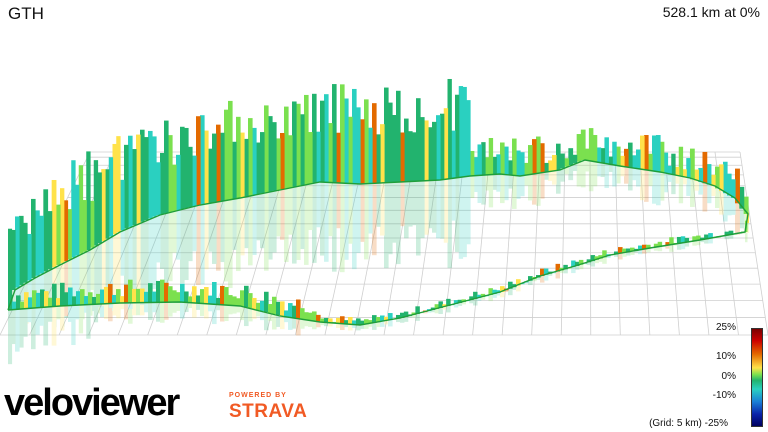  What do you see at coordinates (724, 395) in the screenshot?
I see `legend-label-low: -10%` at bounding box center [724, 395].